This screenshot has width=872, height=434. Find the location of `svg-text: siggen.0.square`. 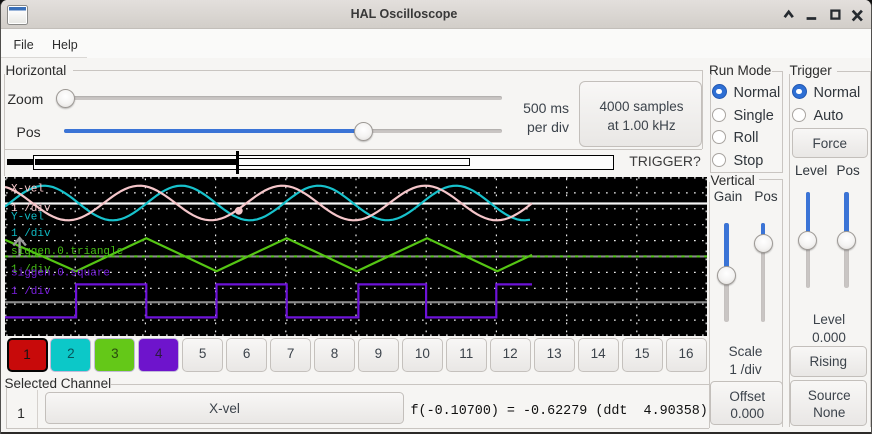

svg-text: siggen.0.square is located at coordinates (60, 274).